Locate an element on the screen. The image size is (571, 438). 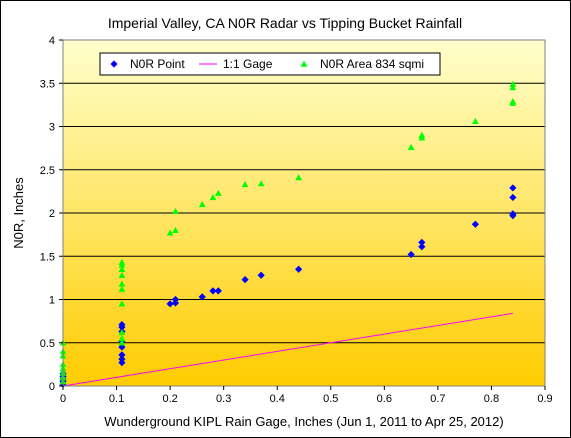
legend-label: N0R Point is located at coordinates (157, 64).